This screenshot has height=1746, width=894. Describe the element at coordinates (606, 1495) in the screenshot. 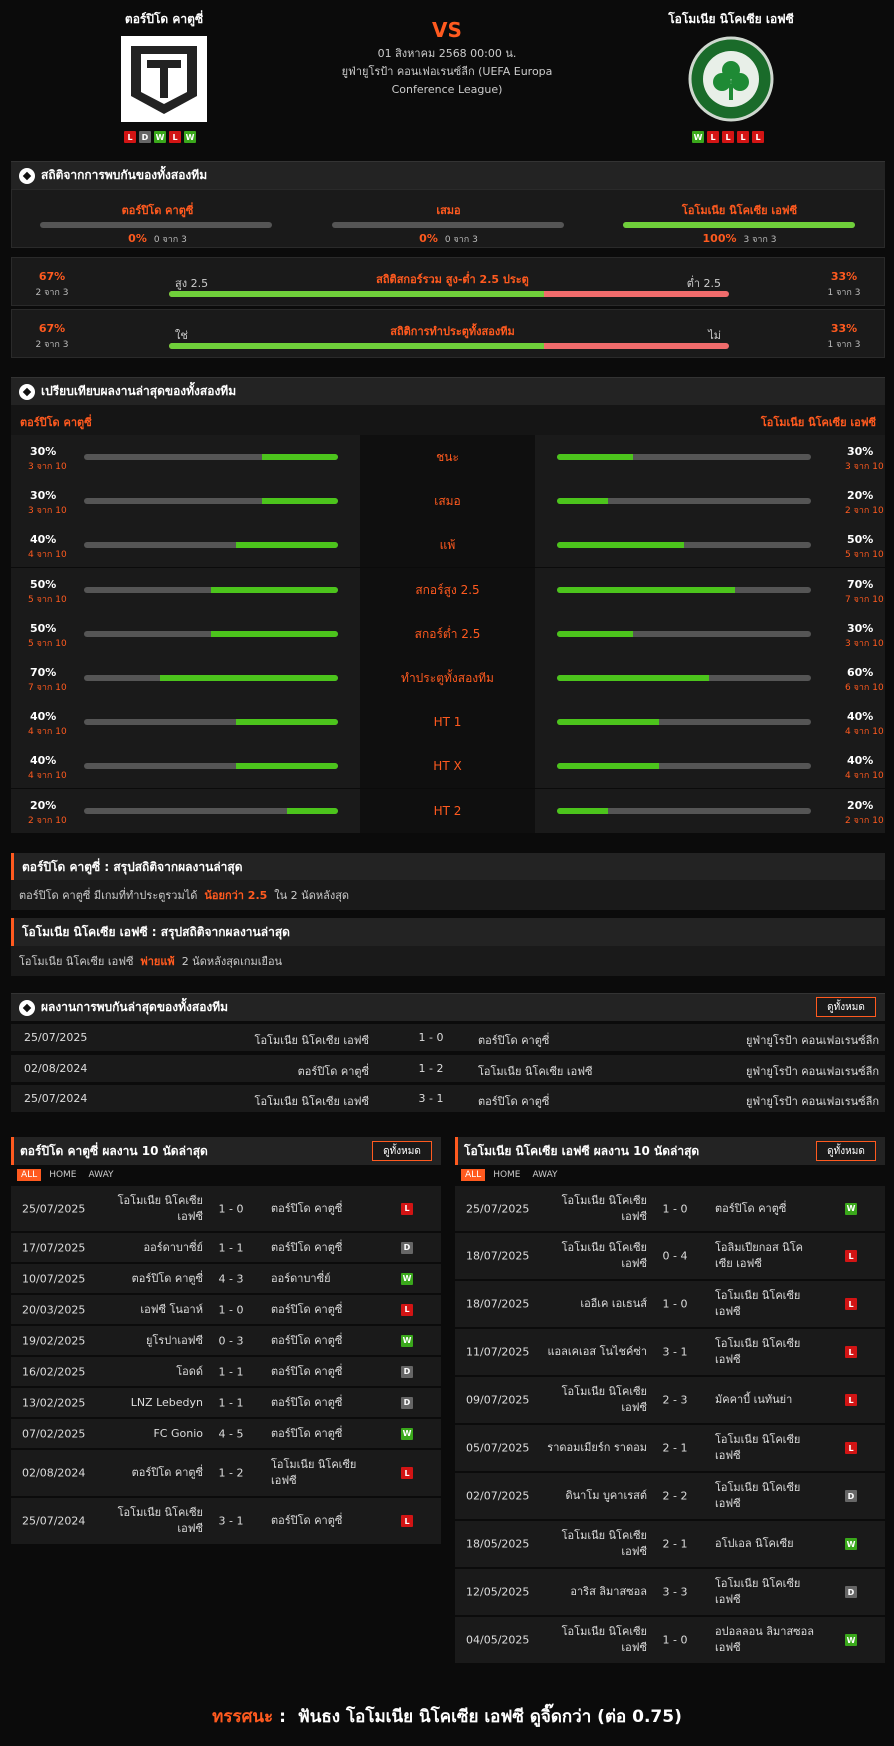

I see `home-team: ดินาโม บูคาเรสต์` at that location.